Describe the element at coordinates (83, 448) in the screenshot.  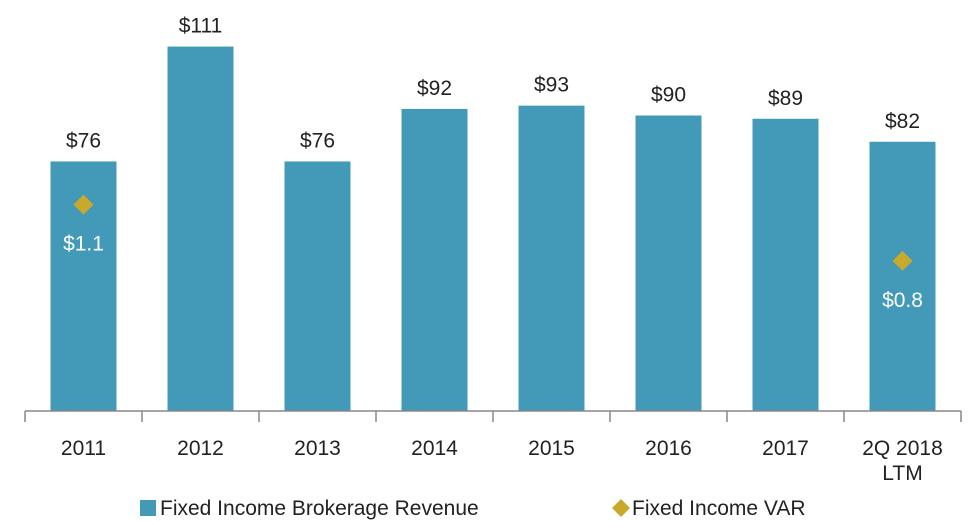
I see `x-tick-label: 2011` at that location.